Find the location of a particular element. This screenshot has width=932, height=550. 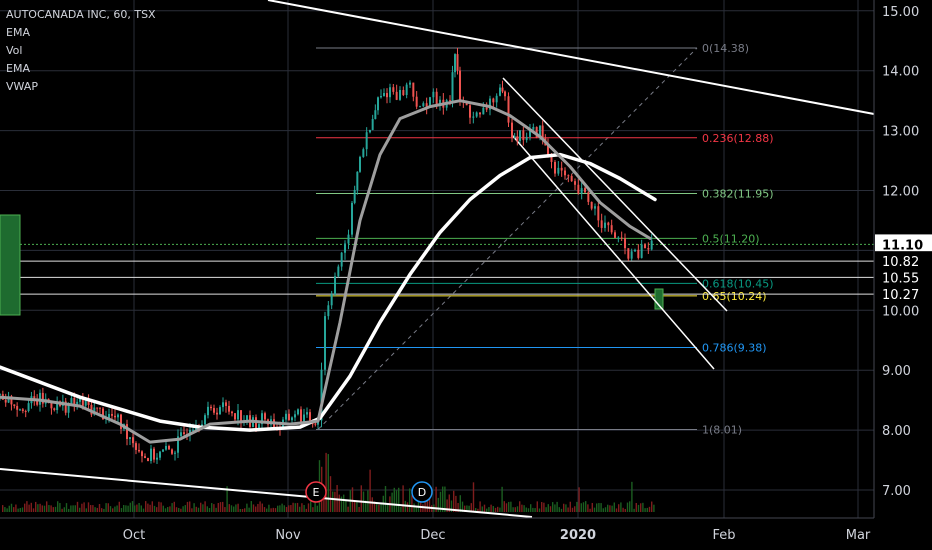

x-tick-label: 2020 is located at coordinates (578, 535).